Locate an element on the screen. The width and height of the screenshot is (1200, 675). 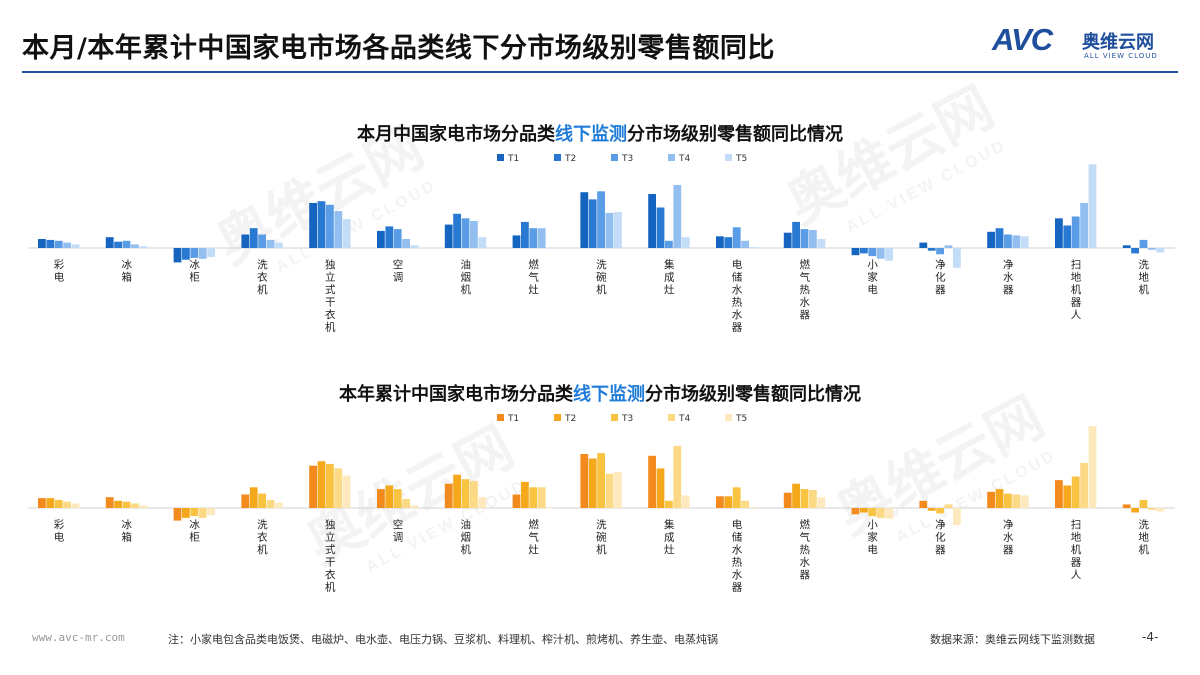
category-label: 油烟机 is located at coordinates (466, 277).